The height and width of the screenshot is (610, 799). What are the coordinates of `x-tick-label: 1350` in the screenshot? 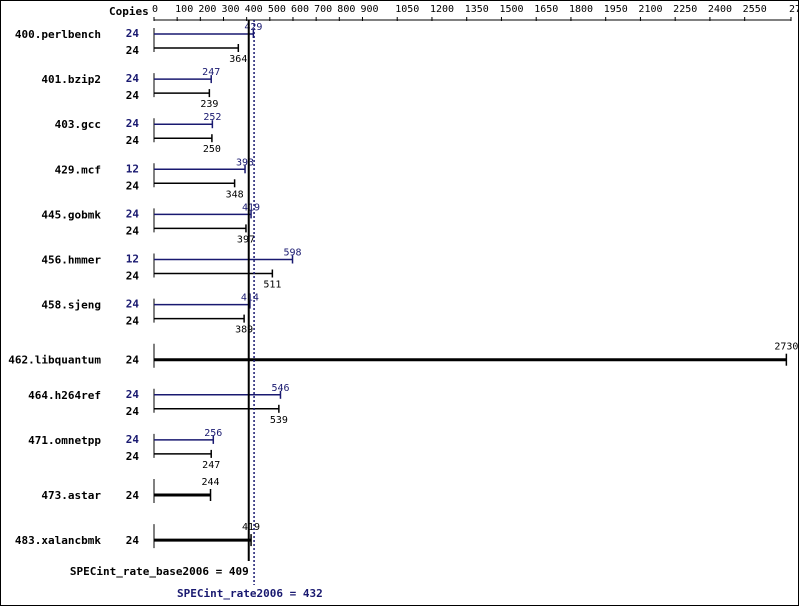 It's located at (477, 9).